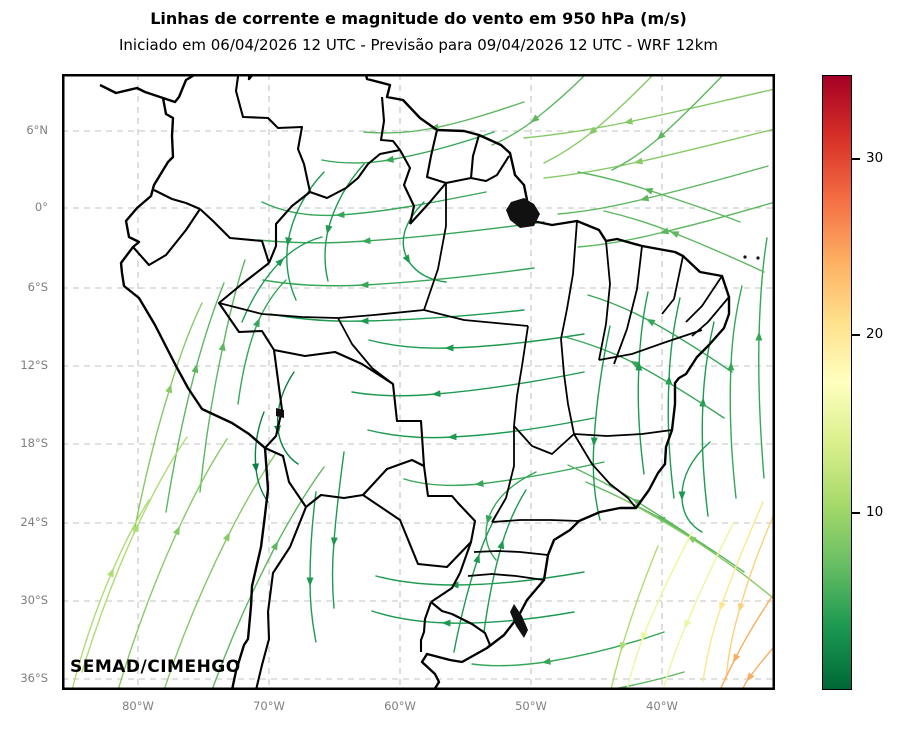  I want to click on lon-tick-label: 60°W, so click(400, 706).